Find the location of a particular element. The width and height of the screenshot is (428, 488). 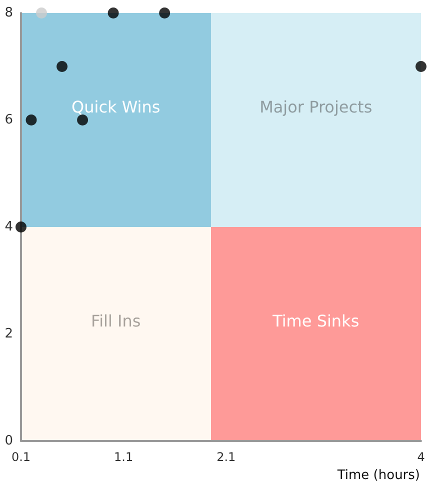

y-tick-label: 0 is located at coordinates (8, 441).